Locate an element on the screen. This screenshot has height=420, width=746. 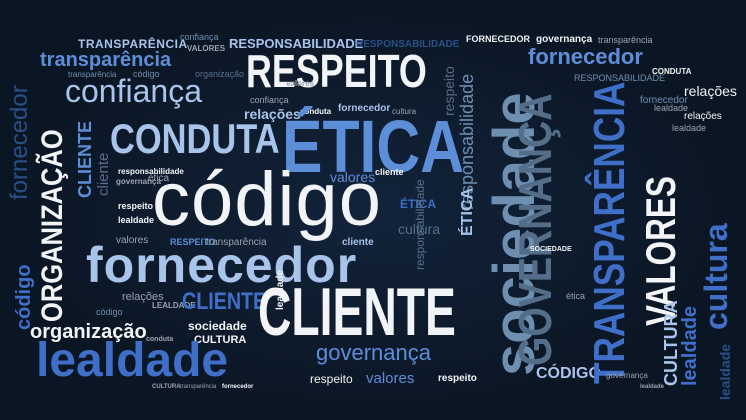
word-relacoes-right: relações is located at coordinates (703, 116).